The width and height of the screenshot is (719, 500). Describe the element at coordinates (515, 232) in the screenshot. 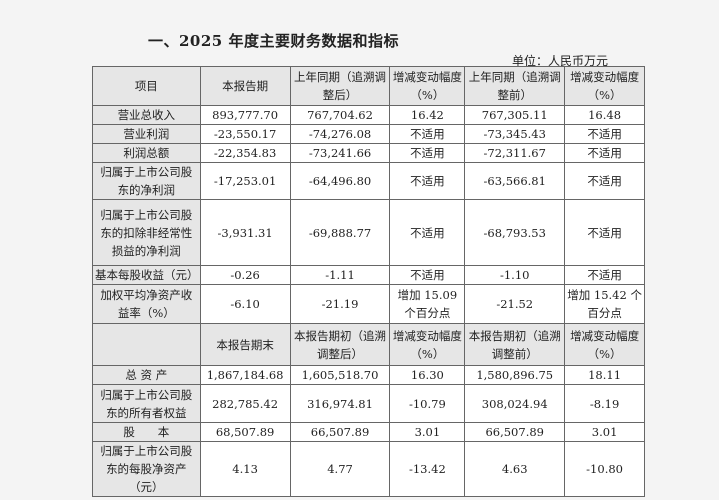

I see `table-cell: -68,793.53` at that location.